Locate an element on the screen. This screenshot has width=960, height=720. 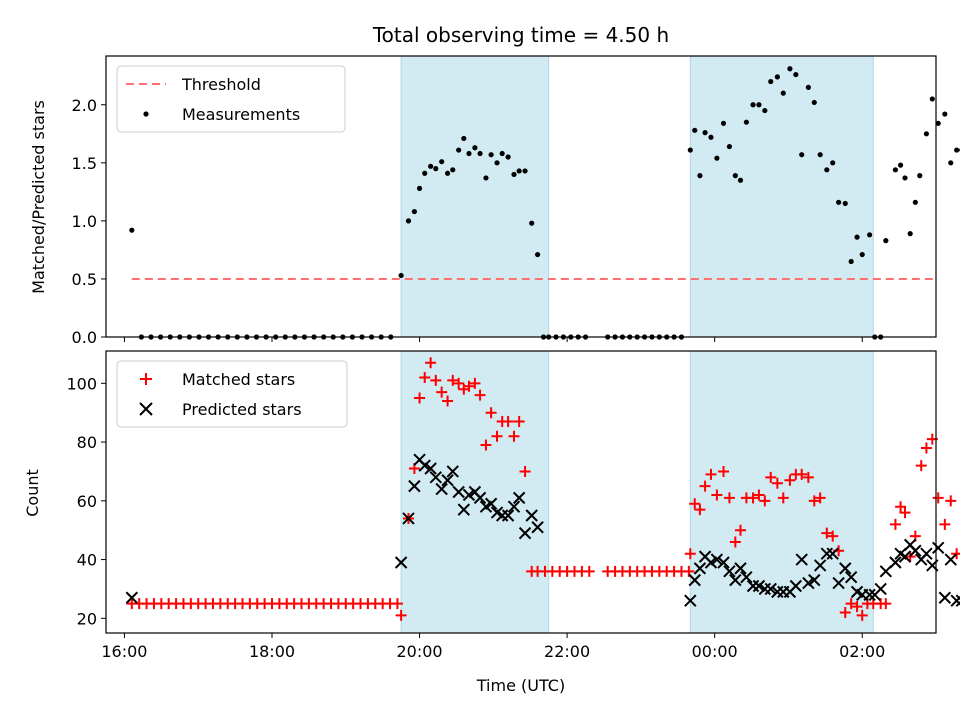
y-tick-label: 40 is located at coordinates (87, 560).